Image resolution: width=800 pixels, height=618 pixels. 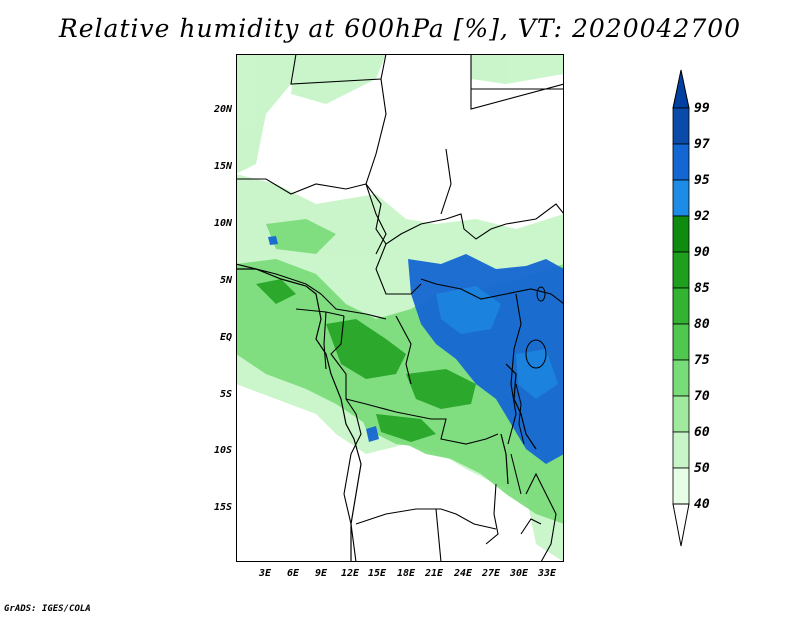 I want to click on lon-label-27e: 27E, so click(x=491, y=573).